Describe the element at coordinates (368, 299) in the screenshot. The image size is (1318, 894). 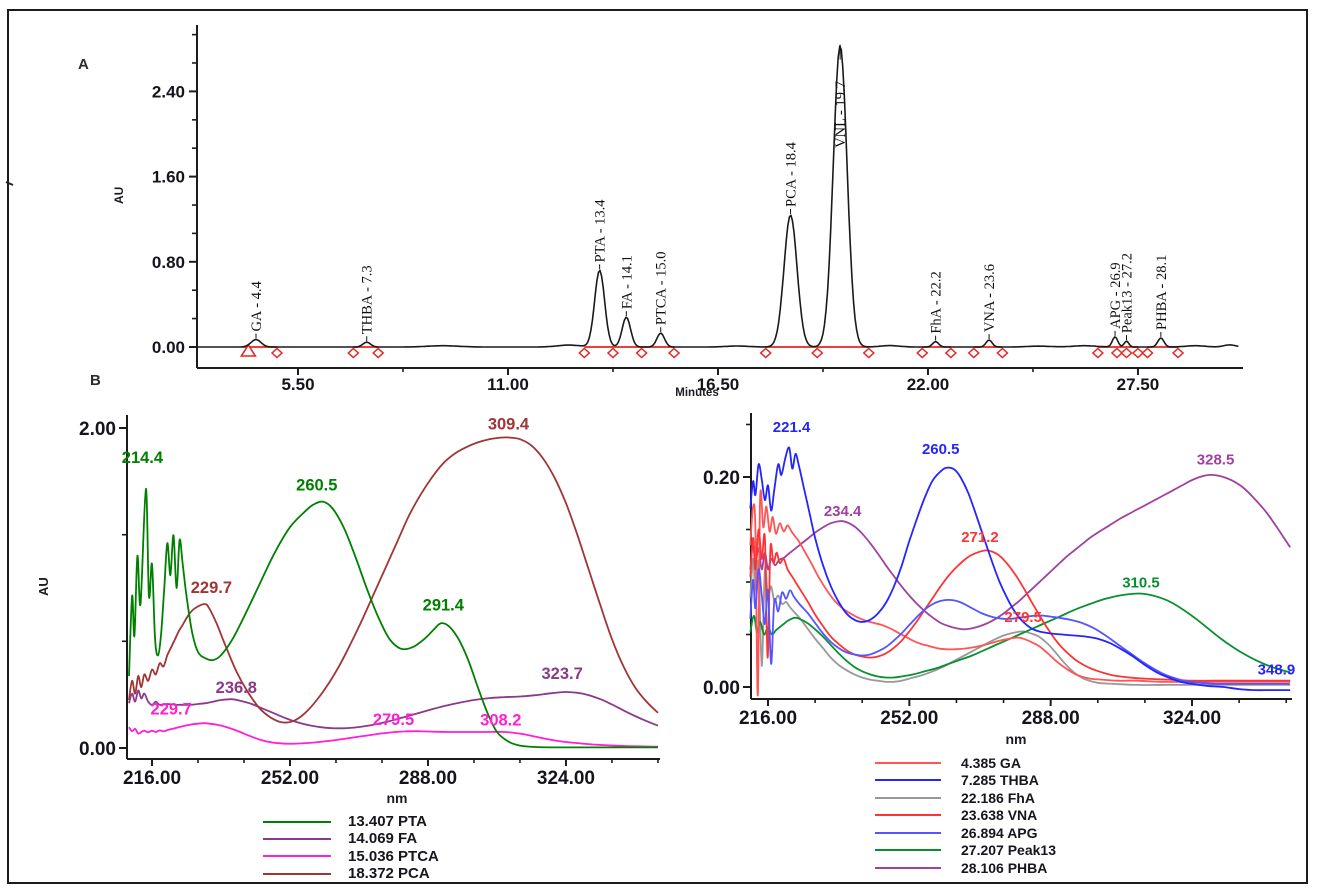
I see `peak-label: THBA - 7.3` at that location.